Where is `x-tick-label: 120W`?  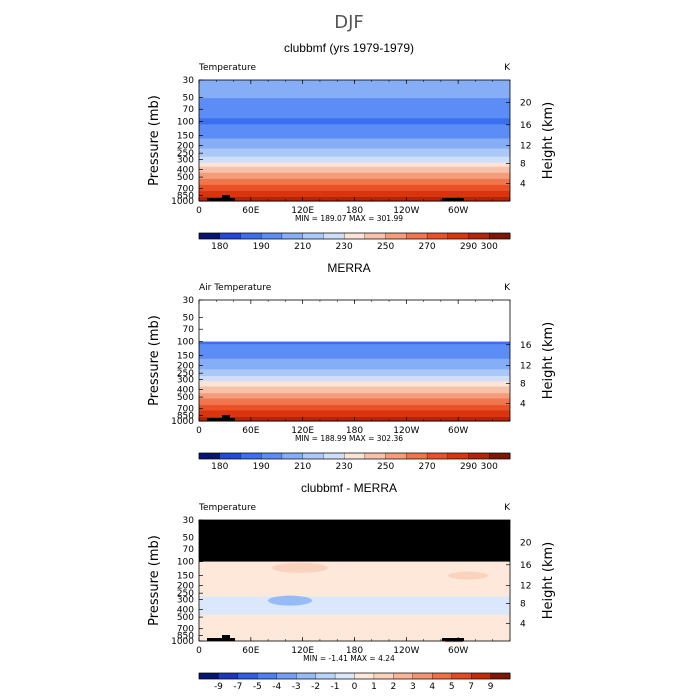
x-tick-label: 120W is located at coordinates (406, 651).